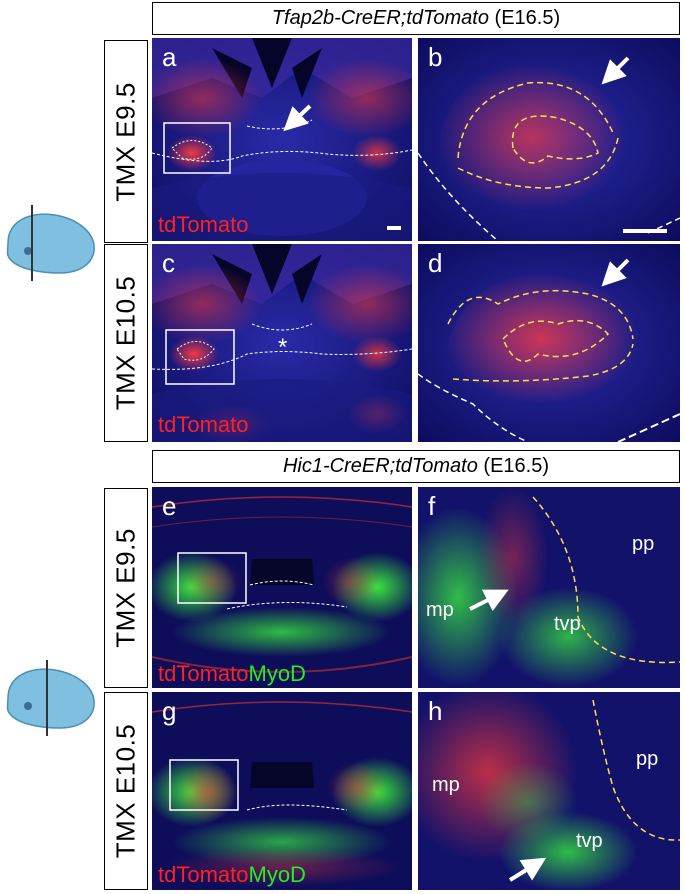  What do you see at coordinates (549, 139) in the screenshot?
I see `panel-b: b` at bounding box center [549, 139].